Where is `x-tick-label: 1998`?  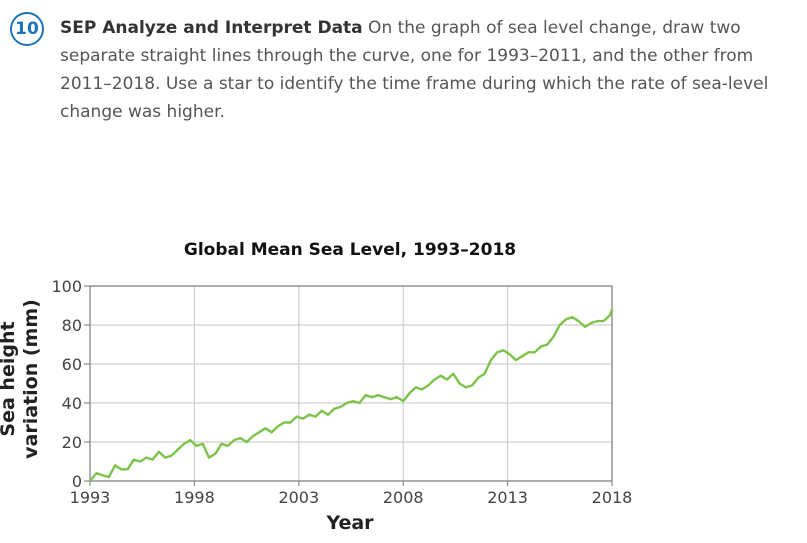 x-tick-label: 1998 is located at coordinates (194, 497).